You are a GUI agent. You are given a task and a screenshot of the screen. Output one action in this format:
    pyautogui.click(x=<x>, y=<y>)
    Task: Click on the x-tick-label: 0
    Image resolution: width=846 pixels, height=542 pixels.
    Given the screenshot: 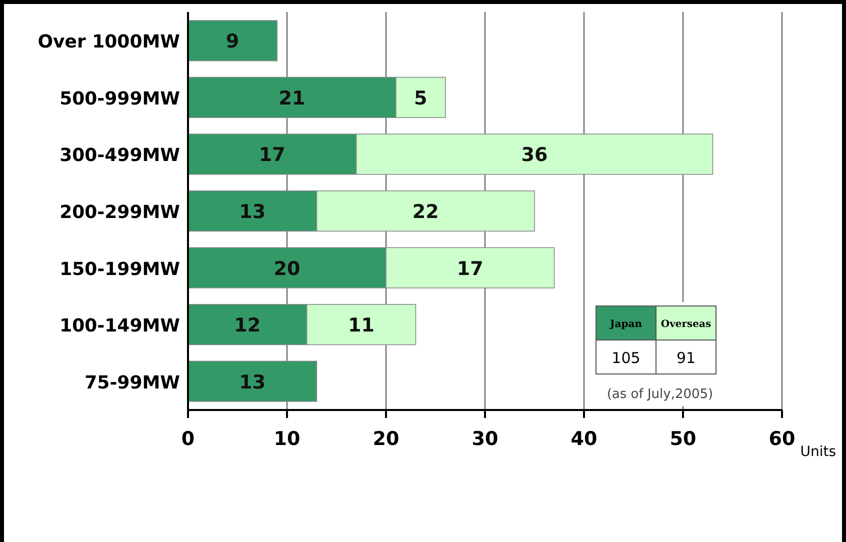 What is the action you would take?
    pyautogui.click(x=188, y=439)
    